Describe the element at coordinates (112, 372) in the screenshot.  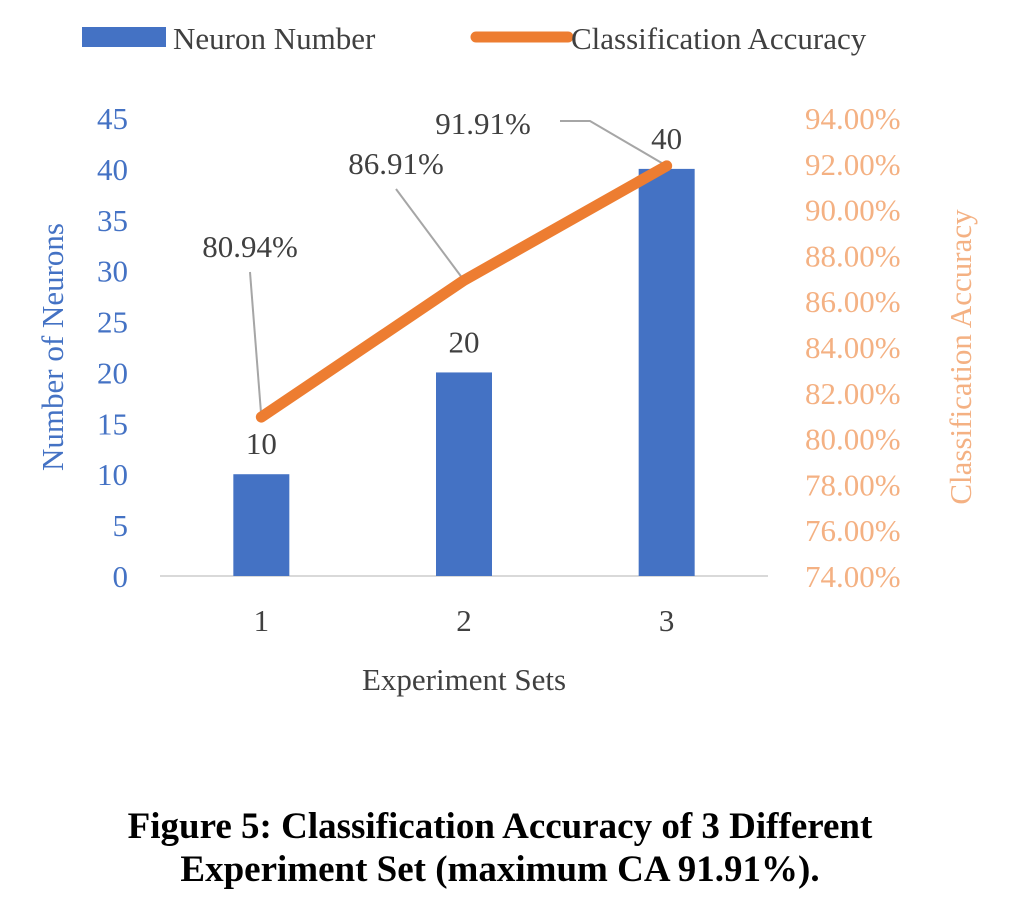
I see `y-left-tick-label: 20` at that location.